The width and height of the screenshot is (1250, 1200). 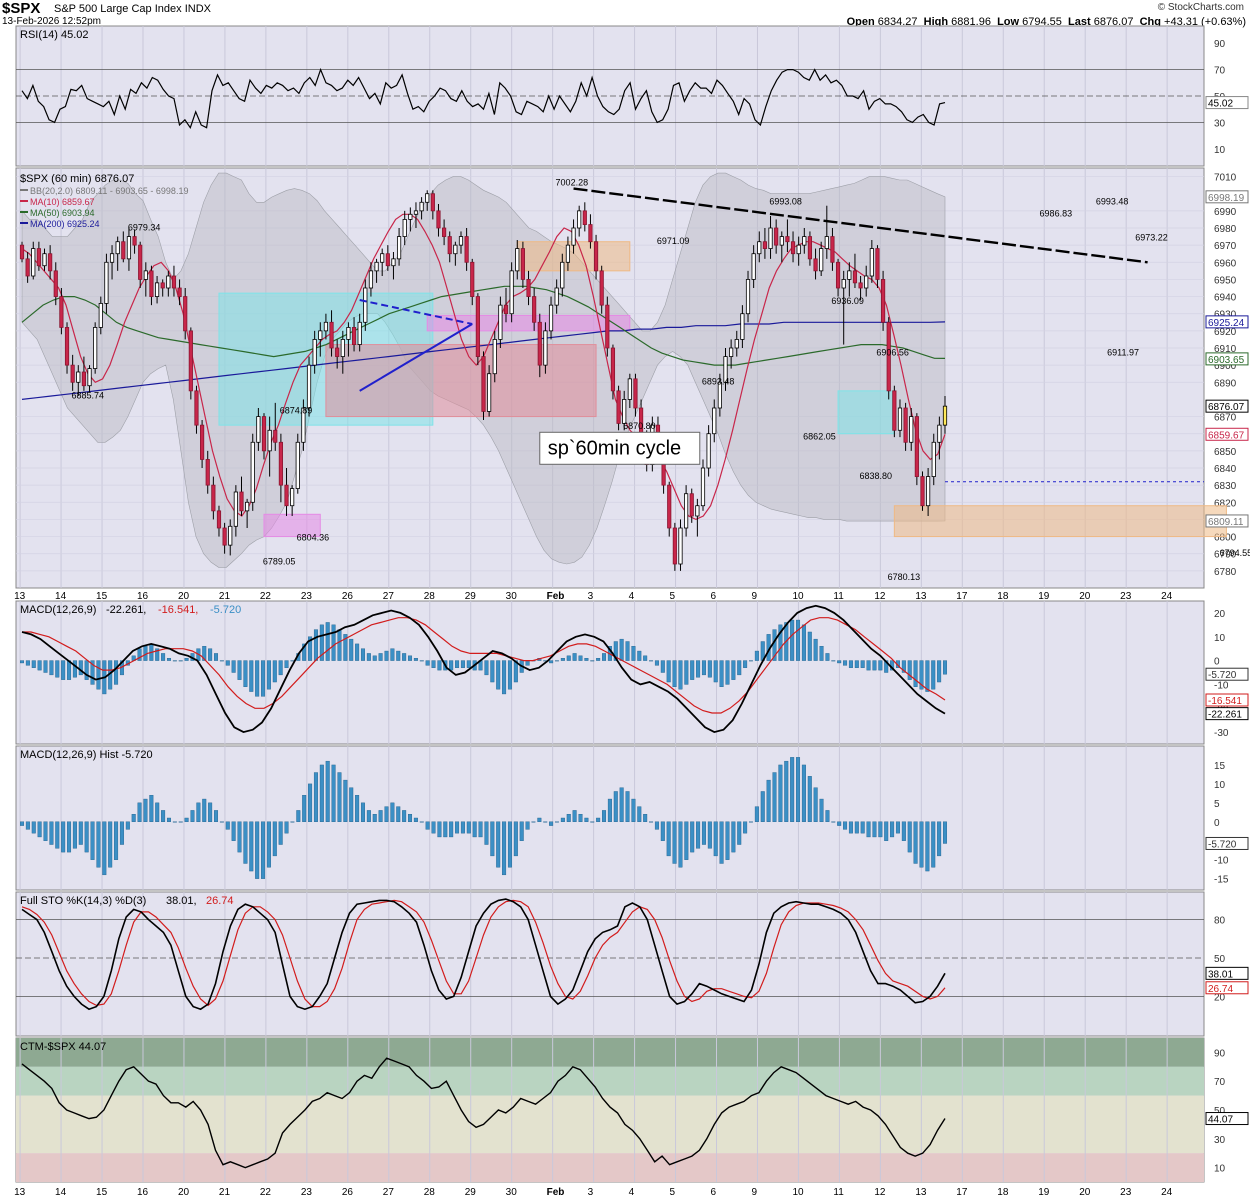 I want to click on price-tag-box, so click(x=1227, y=521).